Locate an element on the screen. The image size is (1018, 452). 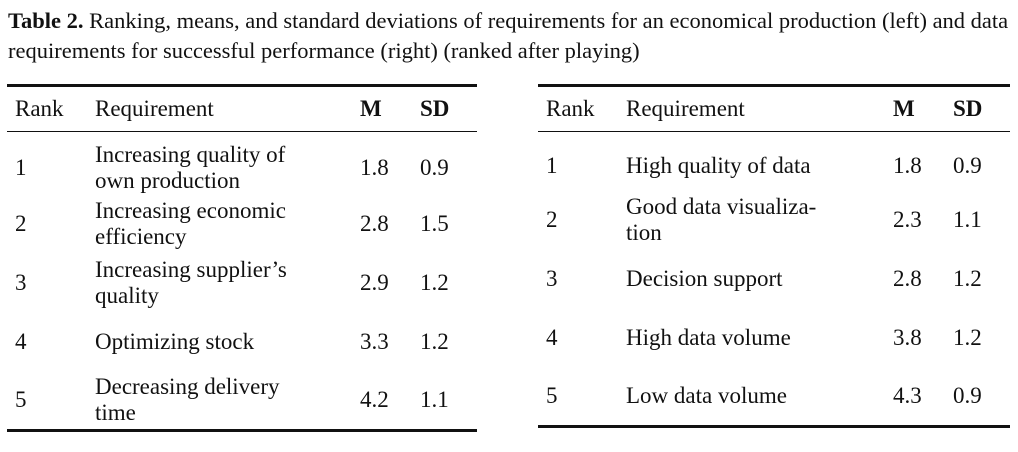
right-header-row: Rank Requirement M SD is located at coordinates (774, 108).